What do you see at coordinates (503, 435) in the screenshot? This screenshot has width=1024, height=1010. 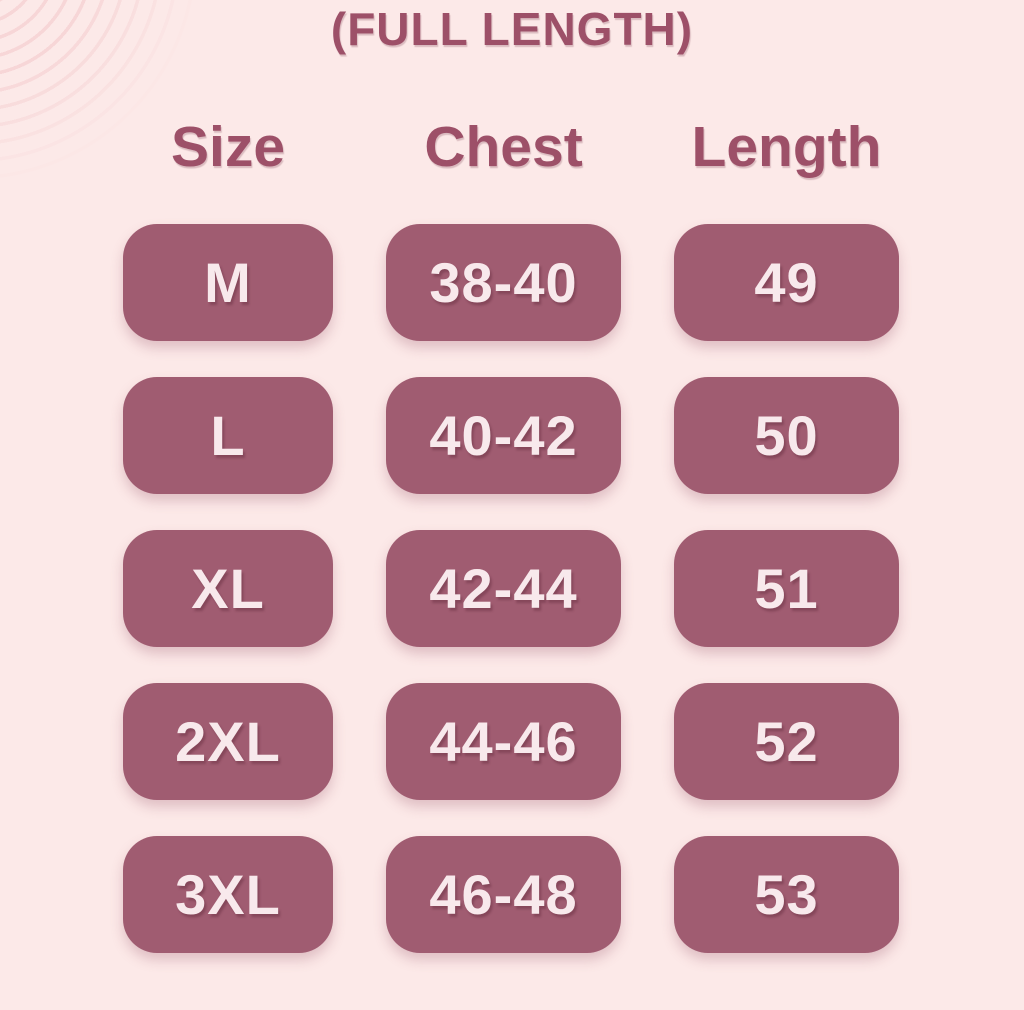 I see `chest-cell: 40-42` at bounding box center [503, 435].